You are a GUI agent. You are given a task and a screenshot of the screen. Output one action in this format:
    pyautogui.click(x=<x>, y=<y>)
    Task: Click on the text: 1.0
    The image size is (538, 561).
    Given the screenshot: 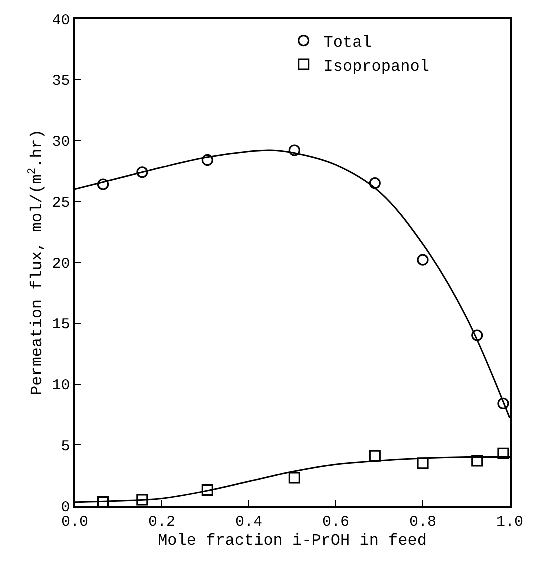 What is the action you would take?
    pyautogui.click(x=510, y=522)
    